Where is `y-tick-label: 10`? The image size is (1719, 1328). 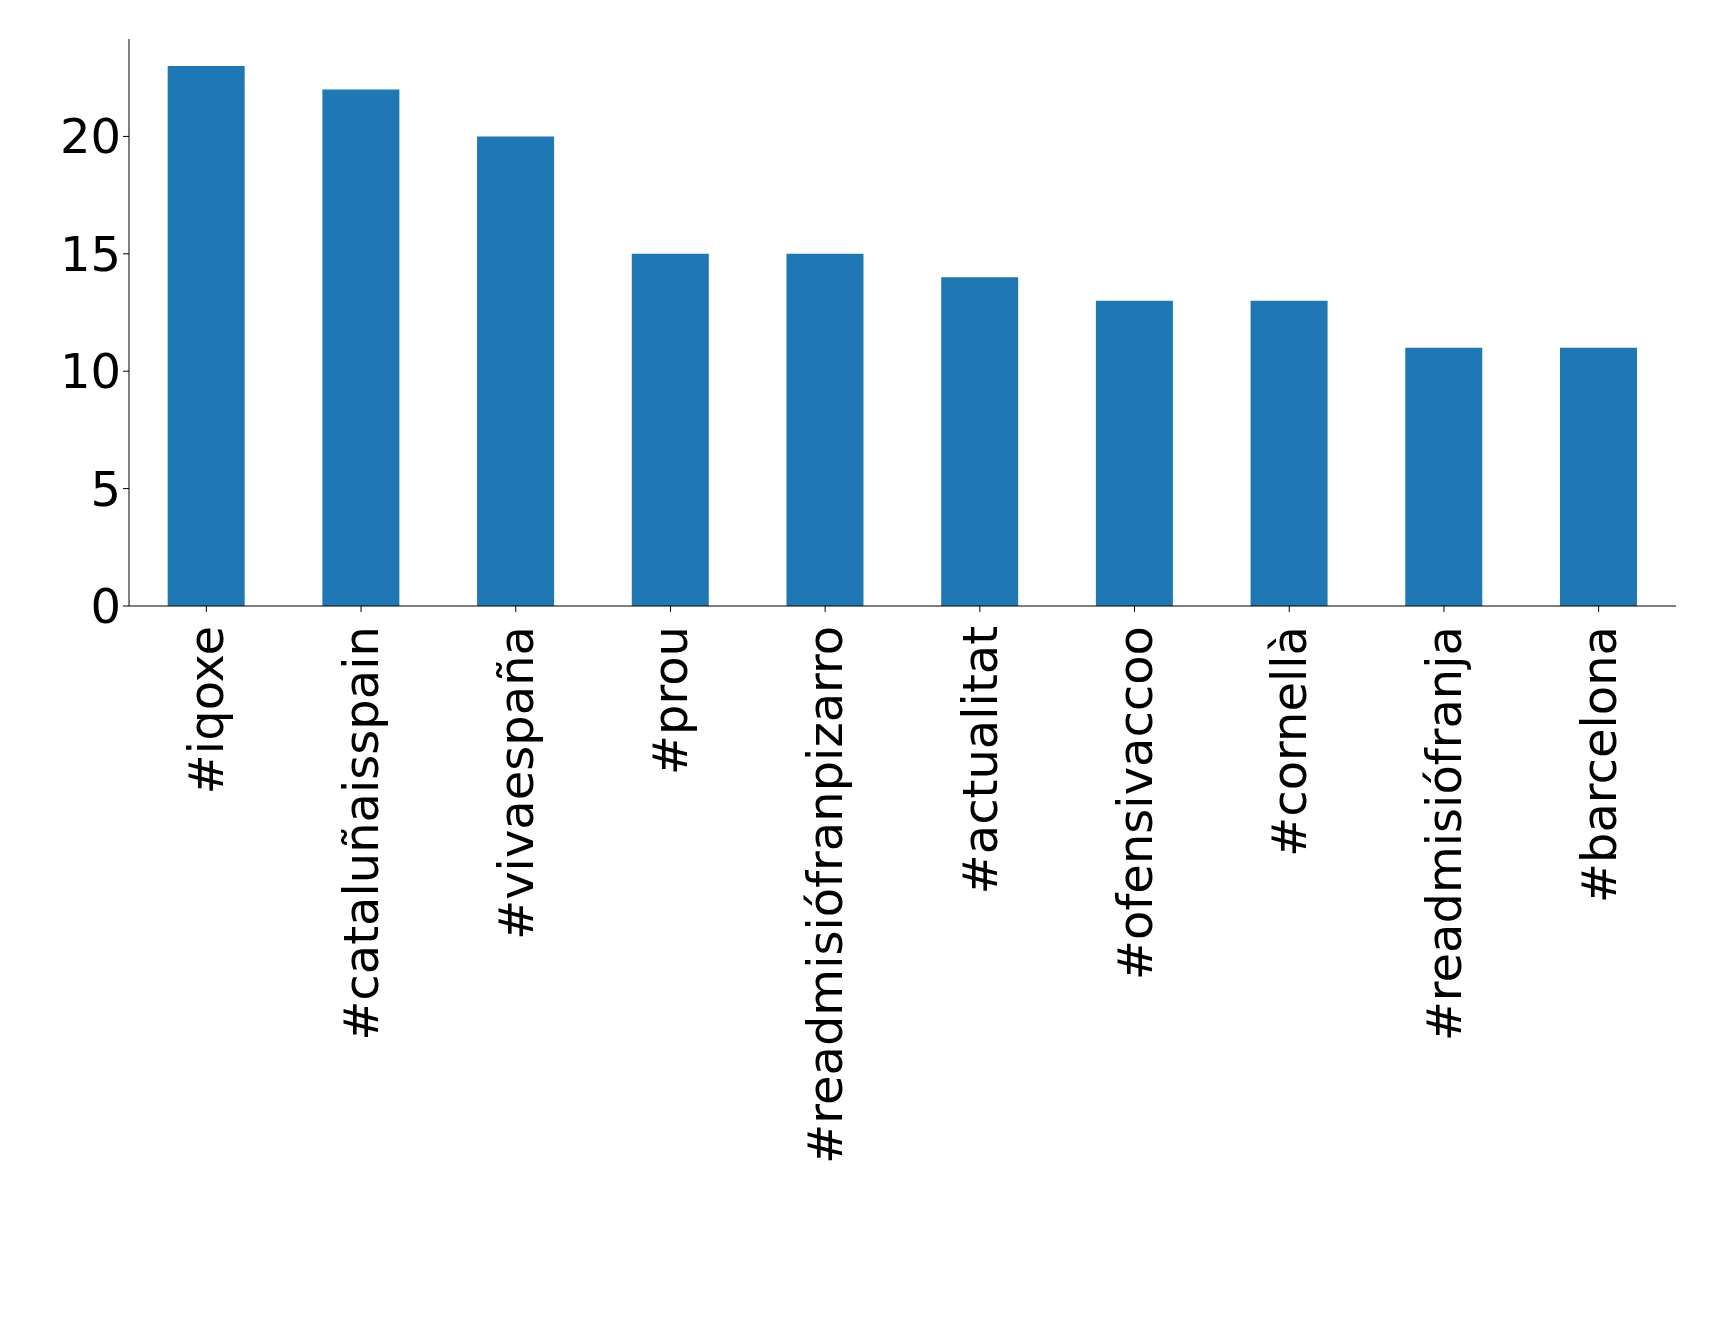 y-tick-label: 10 is located at coordinates (90, 371).